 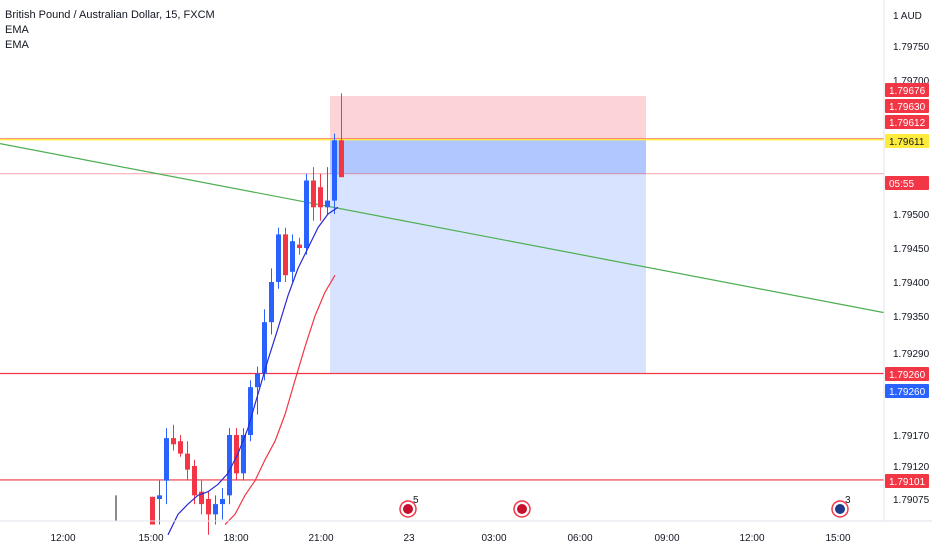 I want to click on x-tick-label: 03:00, so click(x=493, y=538).